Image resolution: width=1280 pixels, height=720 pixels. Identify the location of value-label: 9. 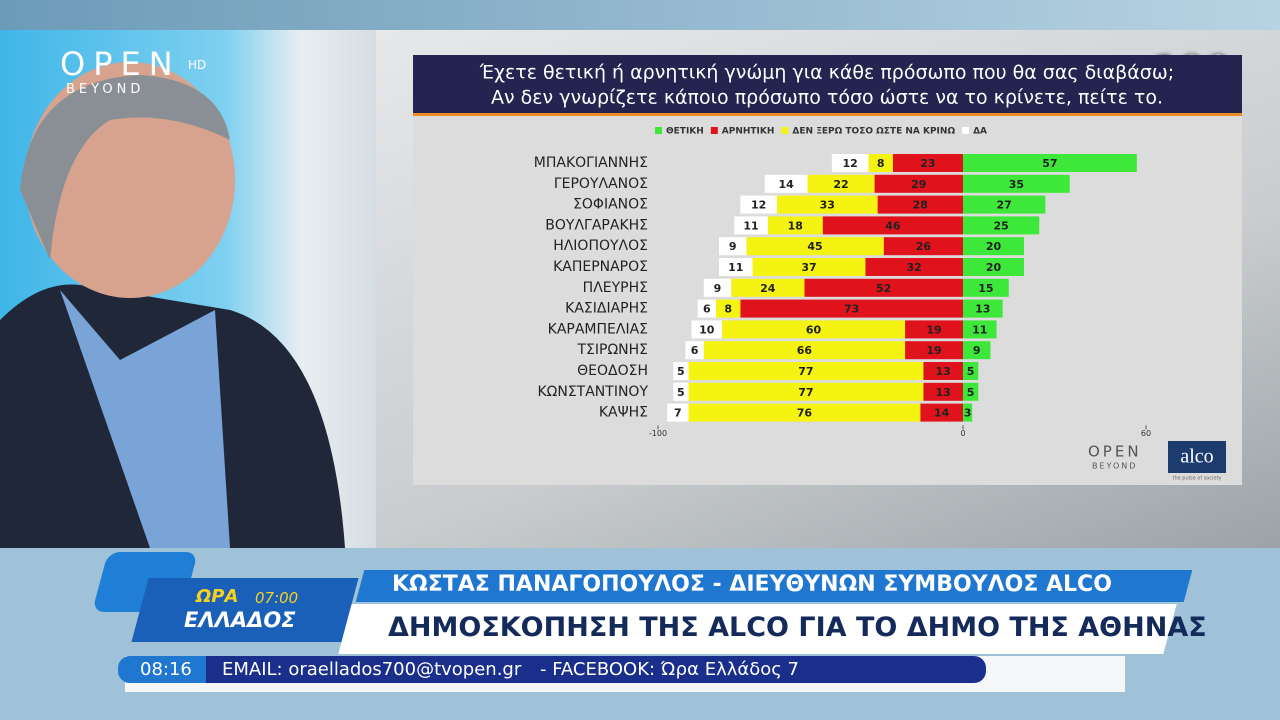
(733, 246).